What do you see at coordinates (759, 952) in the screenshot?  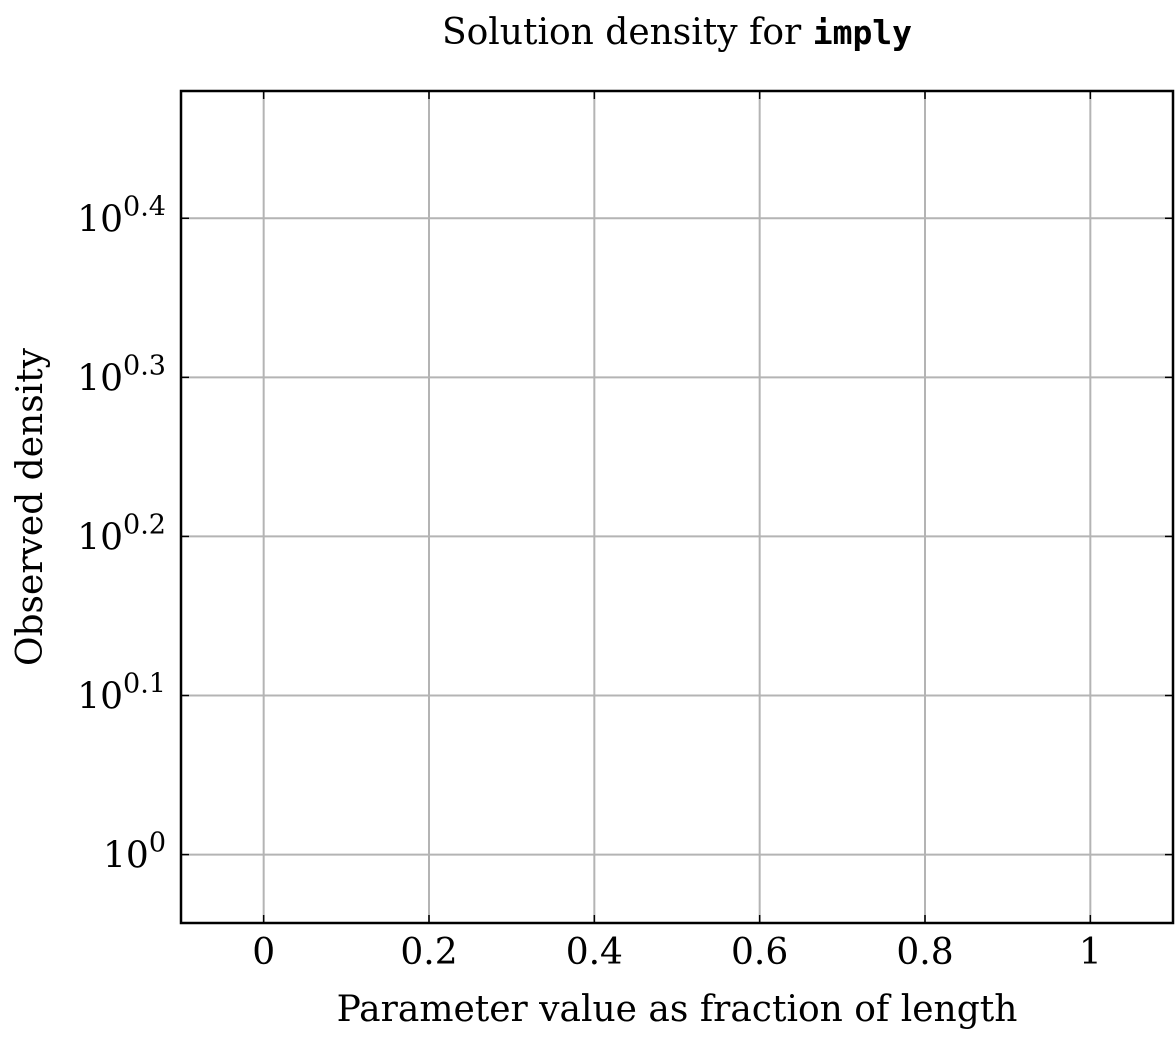 I see `x-tick-label: 0.6` at bounding box center [759, 952].